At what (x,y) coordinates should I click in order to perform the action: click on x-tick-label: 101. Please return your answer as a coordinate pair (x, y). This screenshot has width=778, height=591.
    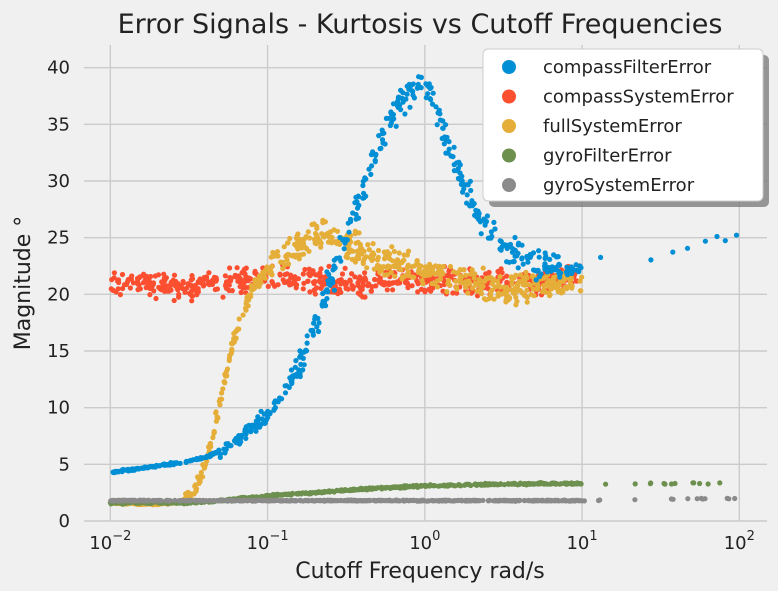
    Looking at the image, I should click on (581, 541).